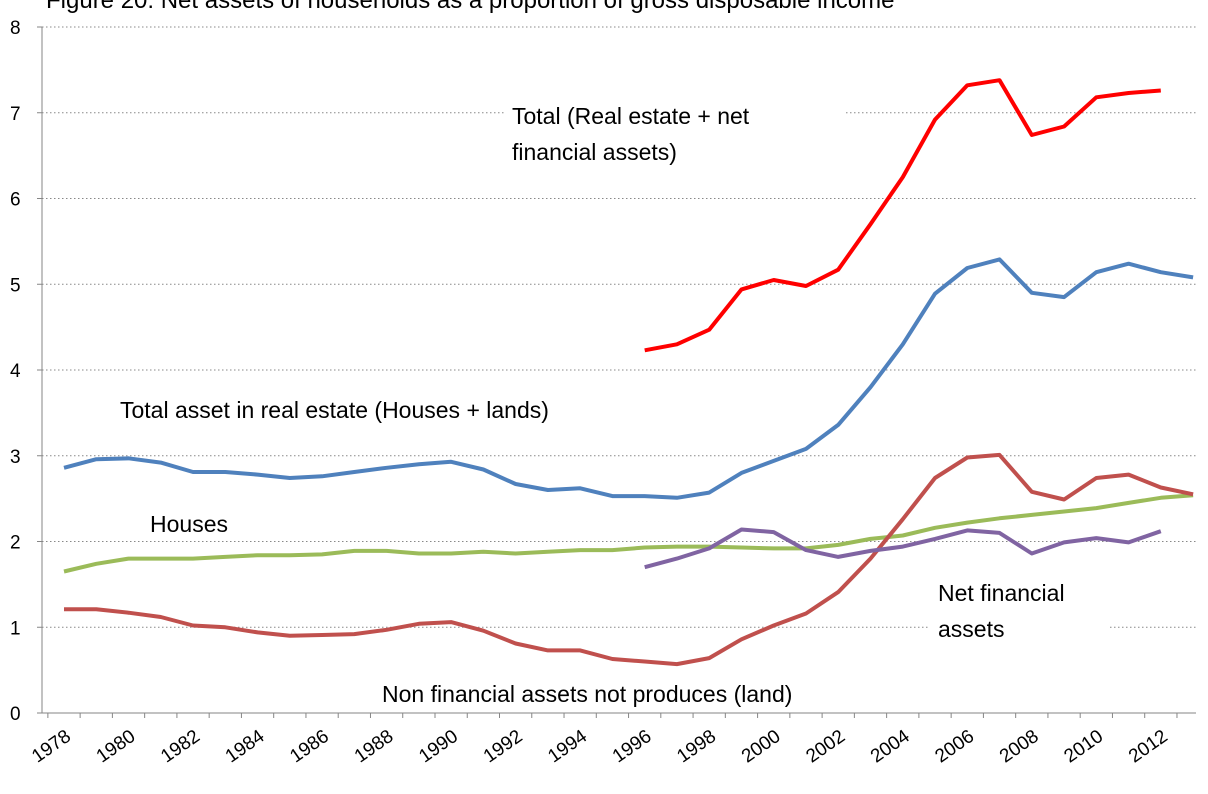 Image resolution: width=1208 pixels, height=794 pixels. Describe the element at coordinates (587, 694) in the screenshot. I see `annotation: Non financial assets not produces (land)` at that location.